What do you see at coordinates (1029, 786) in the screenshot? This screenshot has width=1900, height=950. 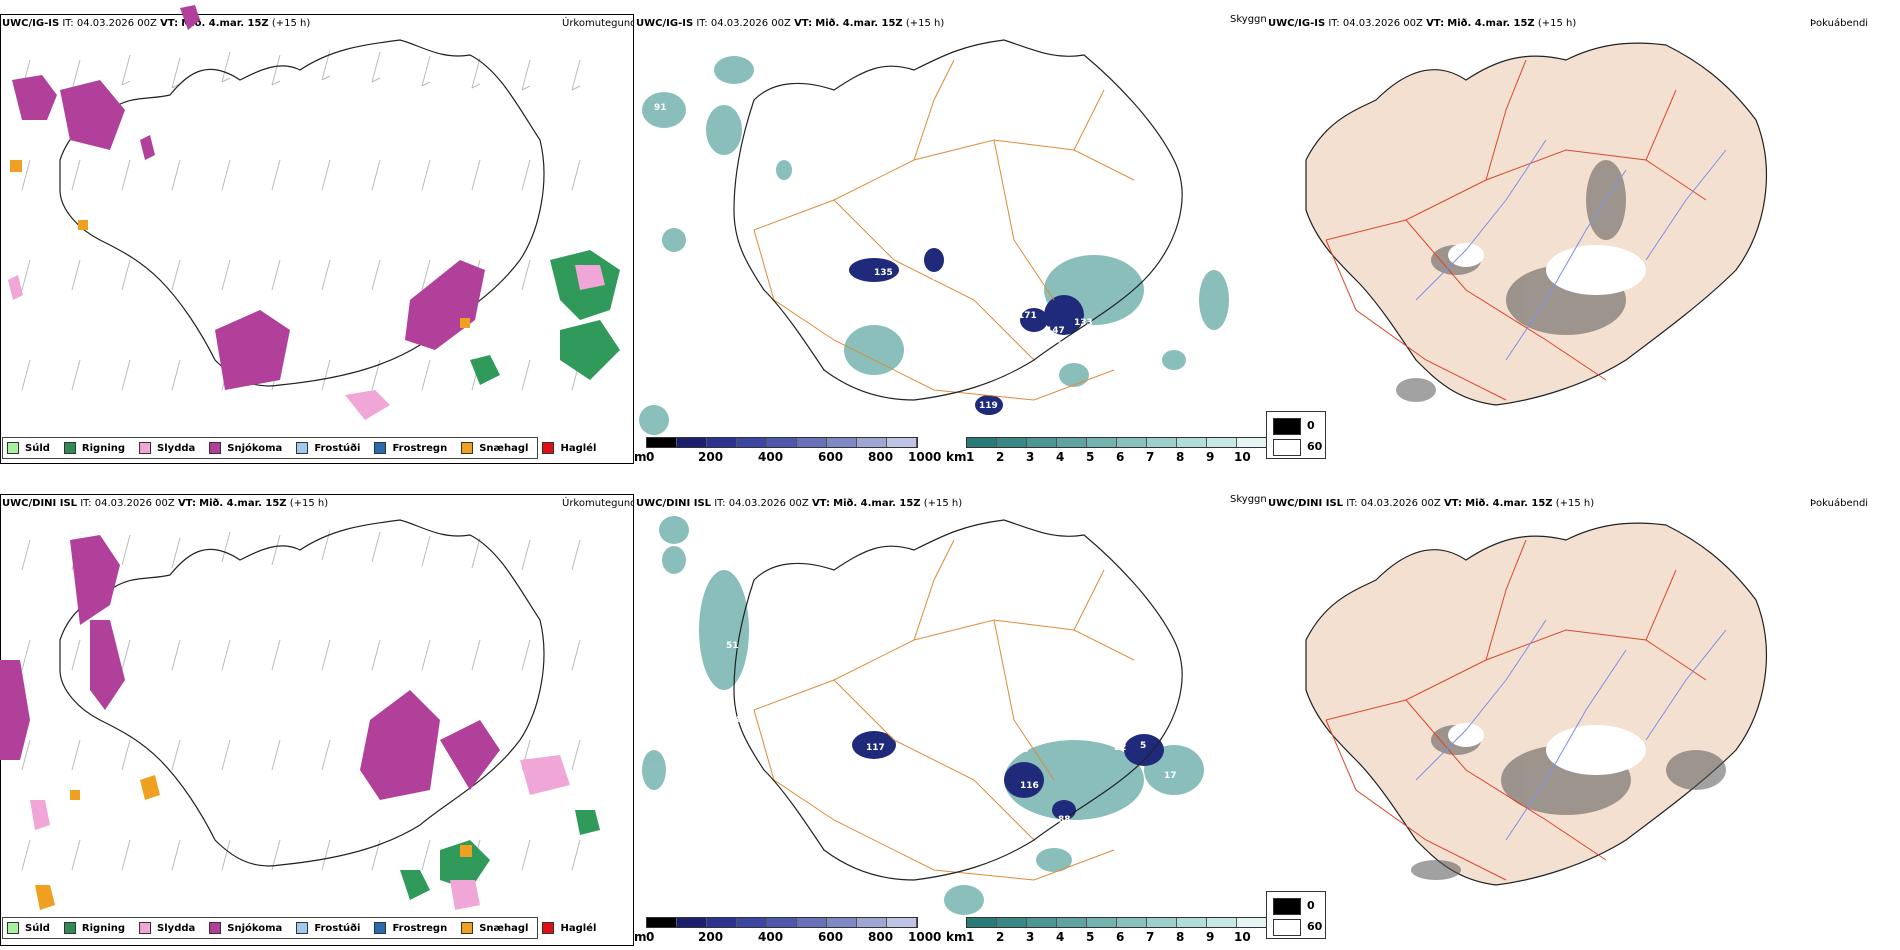 I see `ceiling-label: 116` at bounding box center [1029, 786].